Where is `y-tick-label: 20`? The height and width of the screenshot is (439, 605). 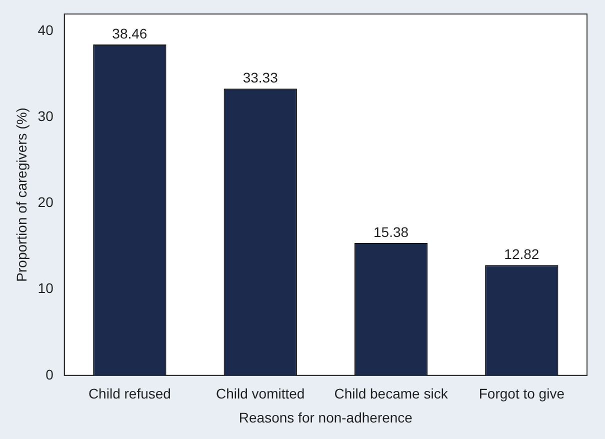 y-tick-label: 20 is located at coordinates (46, 202).